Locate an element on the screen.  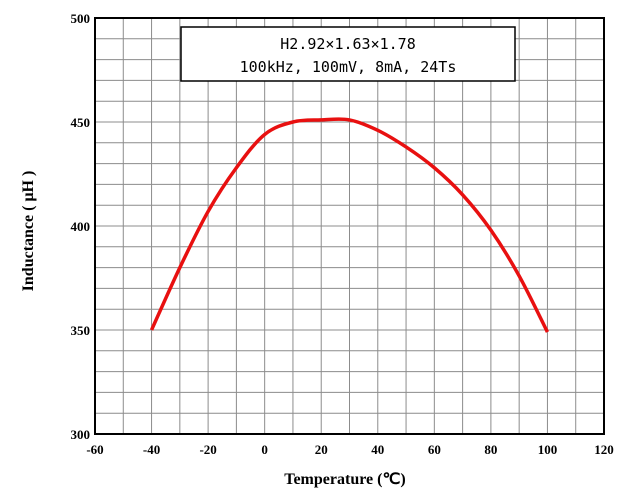
y-tick-label: 400 is located at coordinates (81, 226).